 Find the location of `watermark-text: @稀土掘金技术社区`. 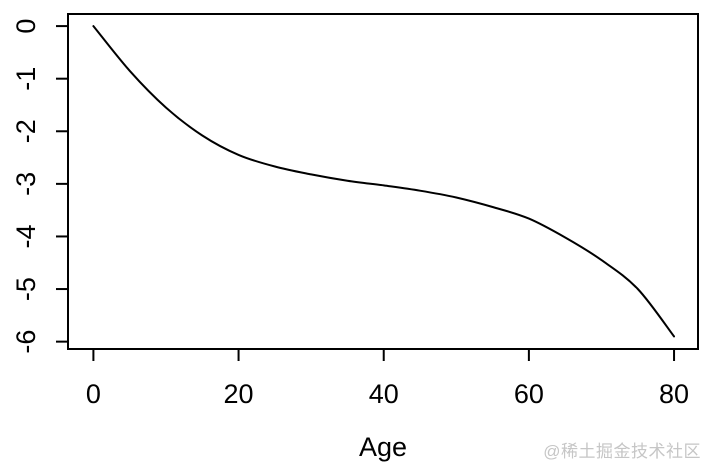

watermark-text: @稀土掘金技术社区 is located at coordinates (622, 451).